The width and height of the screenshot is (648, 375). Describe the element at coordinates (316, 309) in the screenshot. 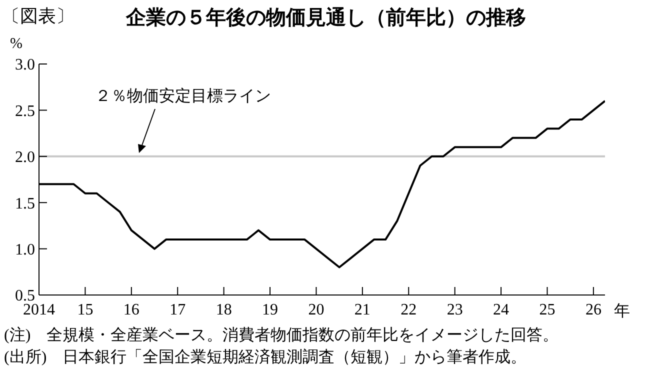

I see `x-tick-label: 20` at that location.